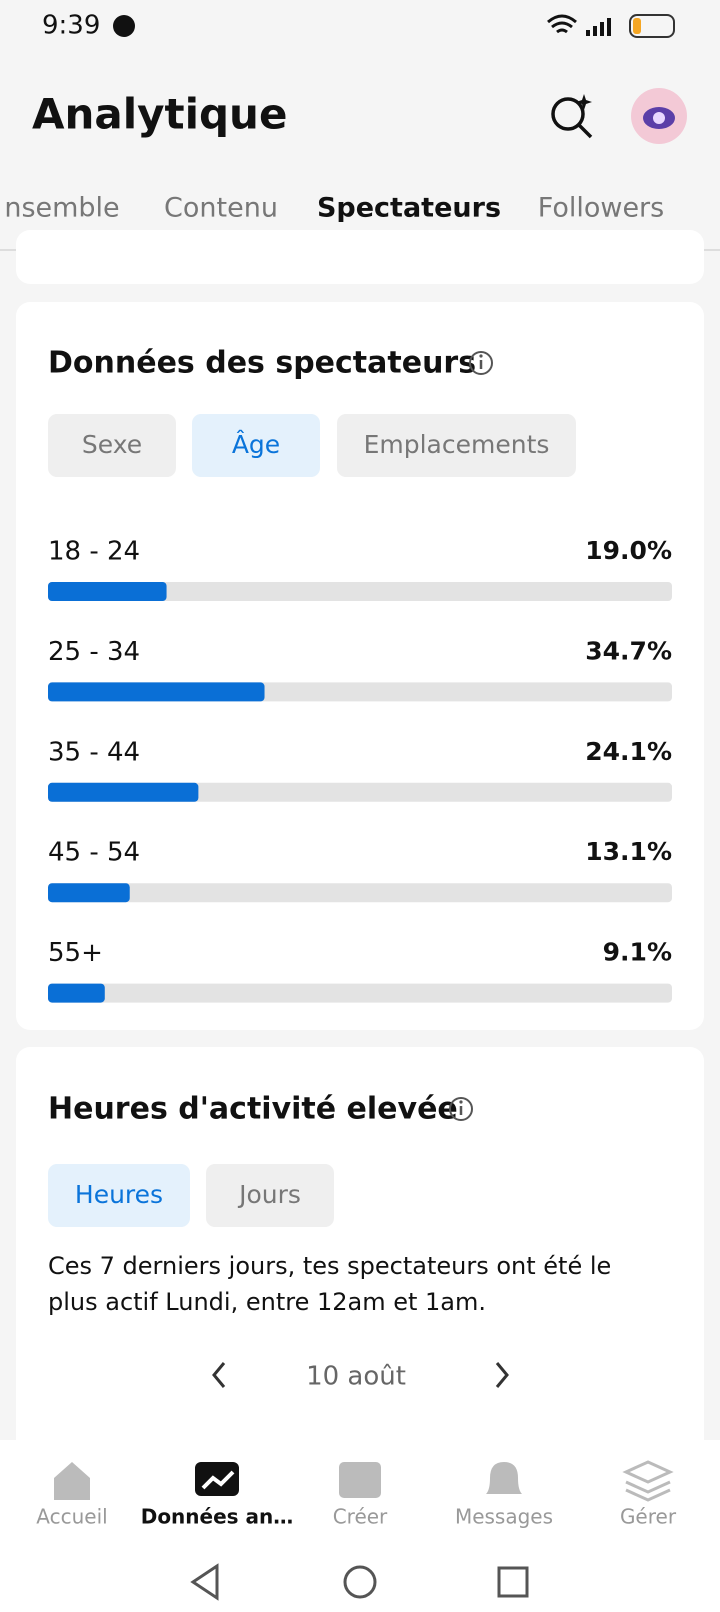 The height and width of the screenshot is (1612, 720). Describe the element at coordinates (360, 1582) in the screenshot. I see `android-home` at that location.